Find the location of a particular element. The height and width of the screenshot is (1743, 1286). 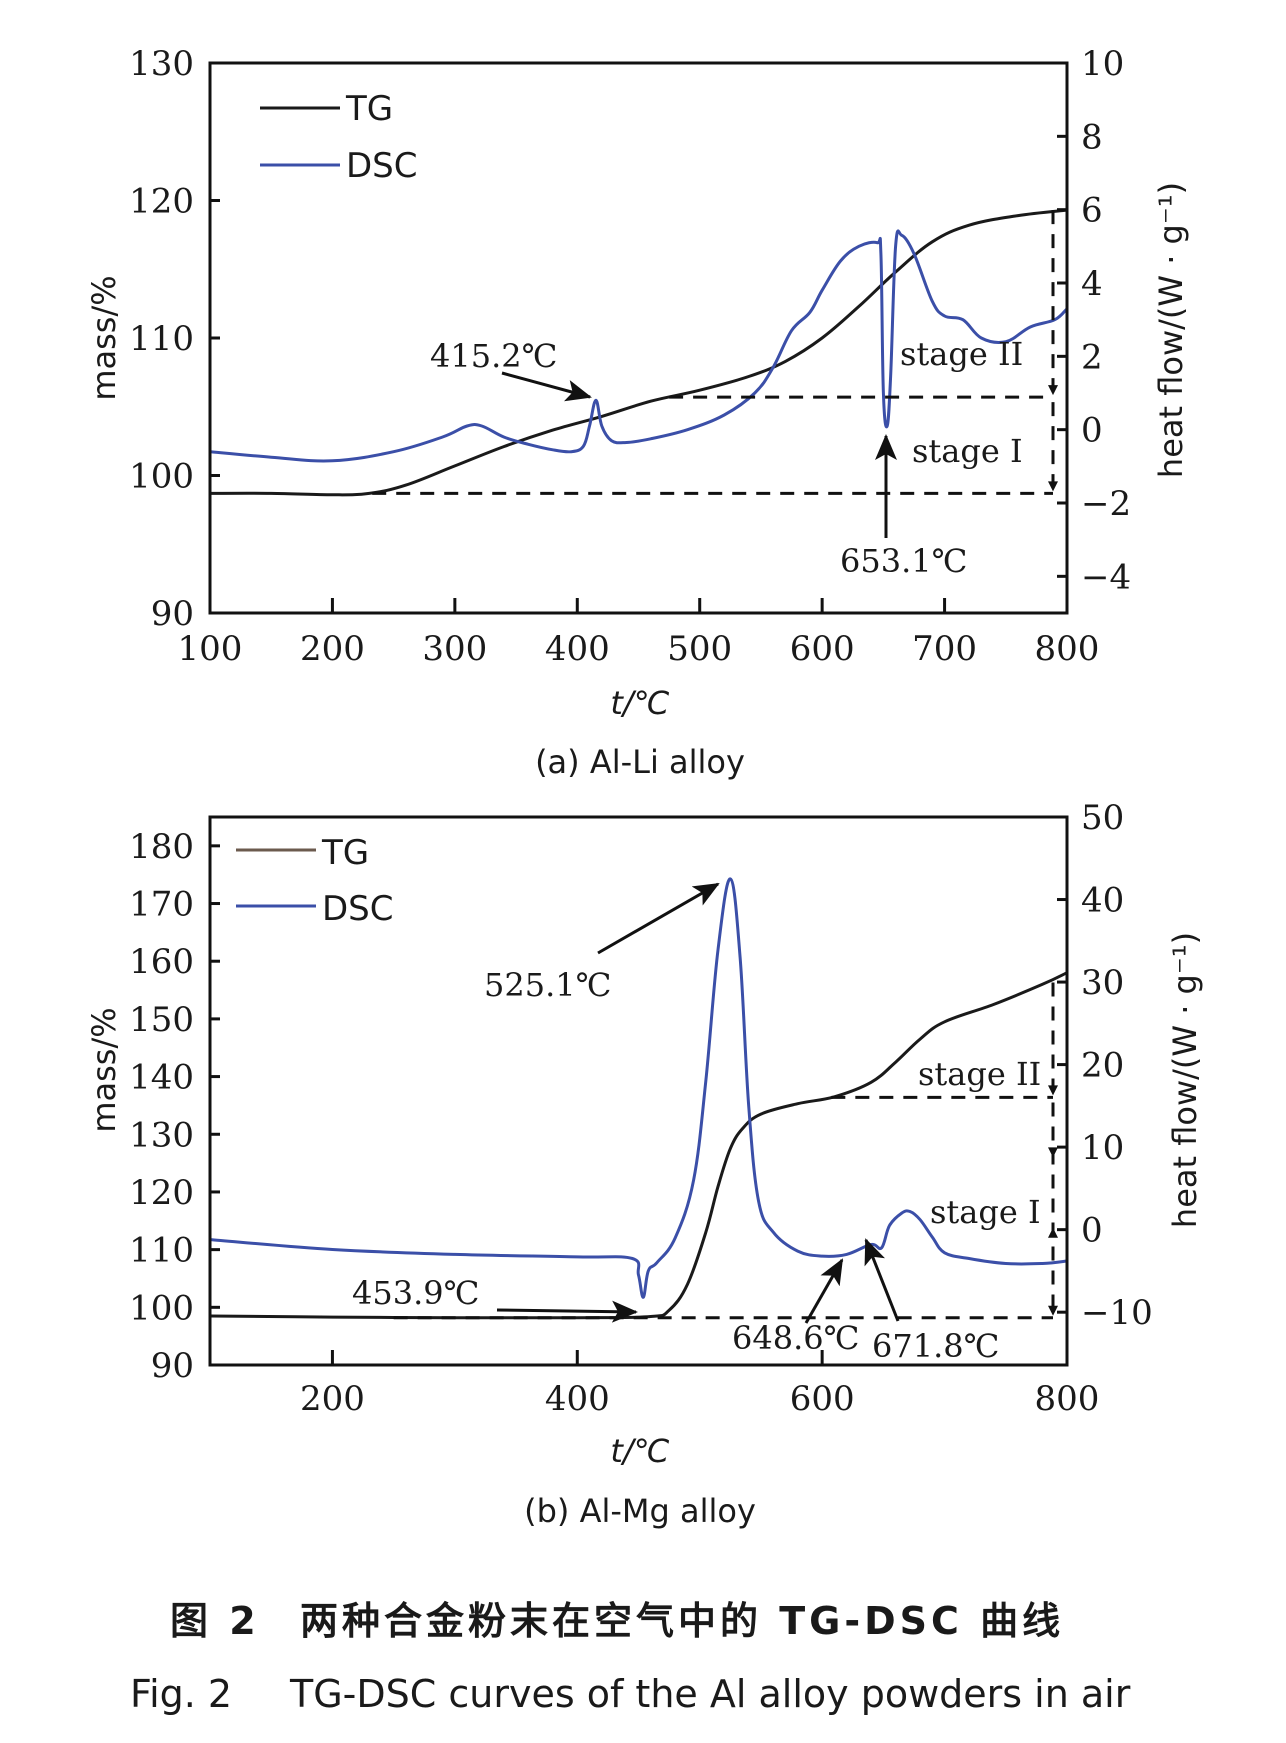

caption-cn-label: 图 2 is located at coordinates (215, 1621).